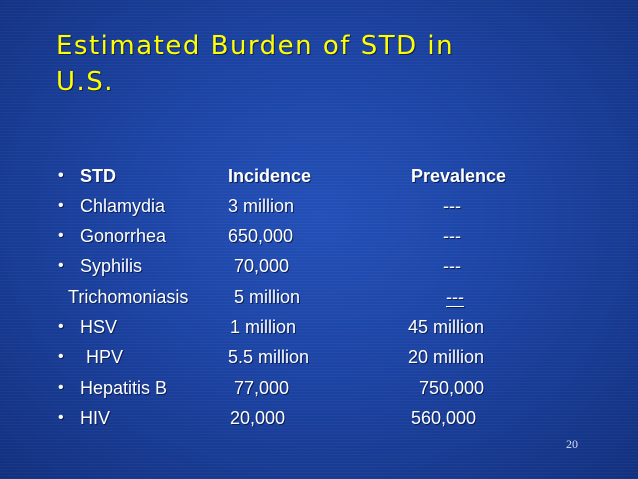  Describe the element at coordinates (319, 206) in the screenshot. I see `table-row: • Chlamydia 3 million ---` at that location.